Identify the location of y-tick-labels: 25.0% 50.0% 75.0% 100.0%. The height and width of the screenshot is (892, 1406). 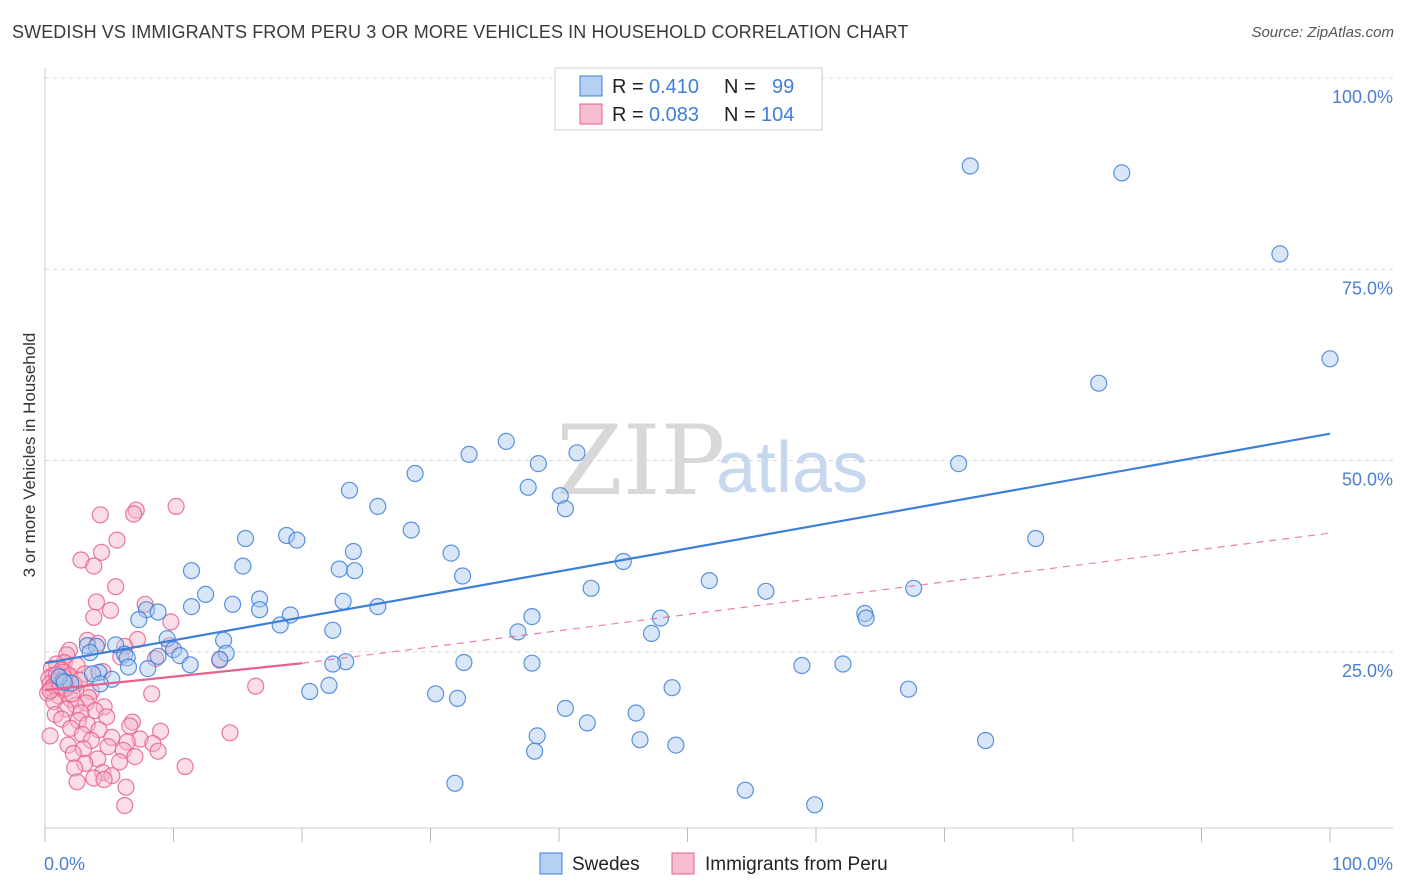
(1362, 384).